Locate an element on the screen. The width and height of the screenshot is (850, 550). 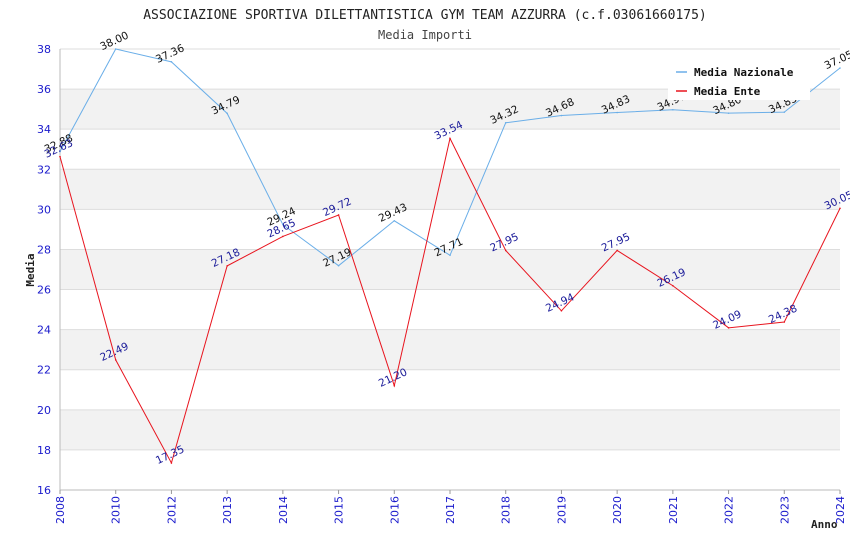
x-tick-label: 2016 is located at coordinates (394, 510).